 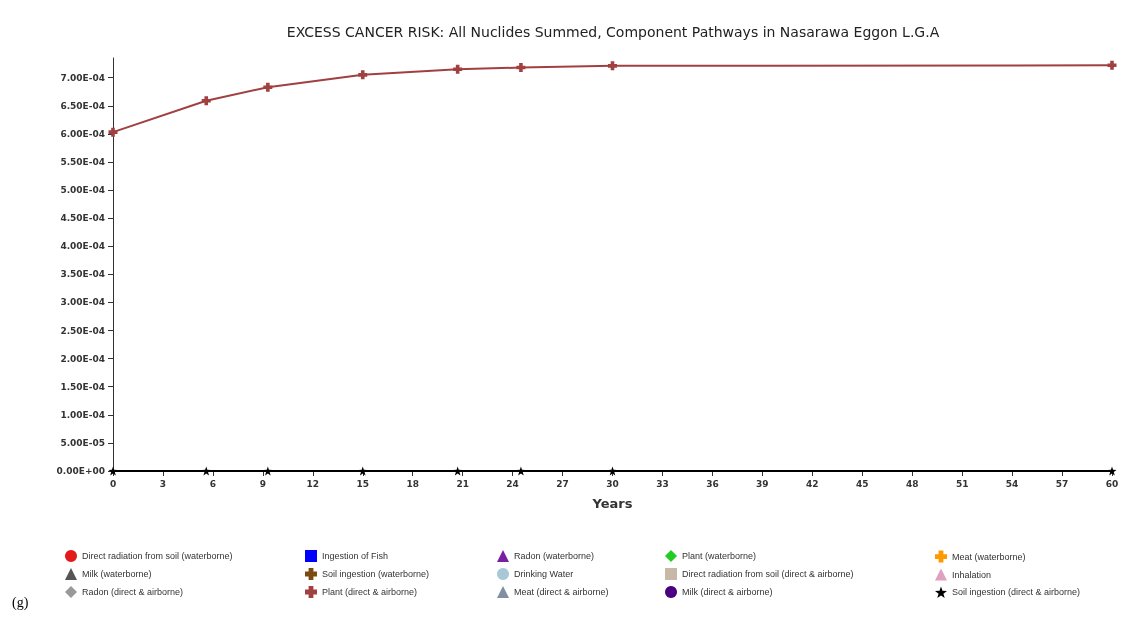 I want to click on x-tick-label: 45, so click(x=862, y=483).